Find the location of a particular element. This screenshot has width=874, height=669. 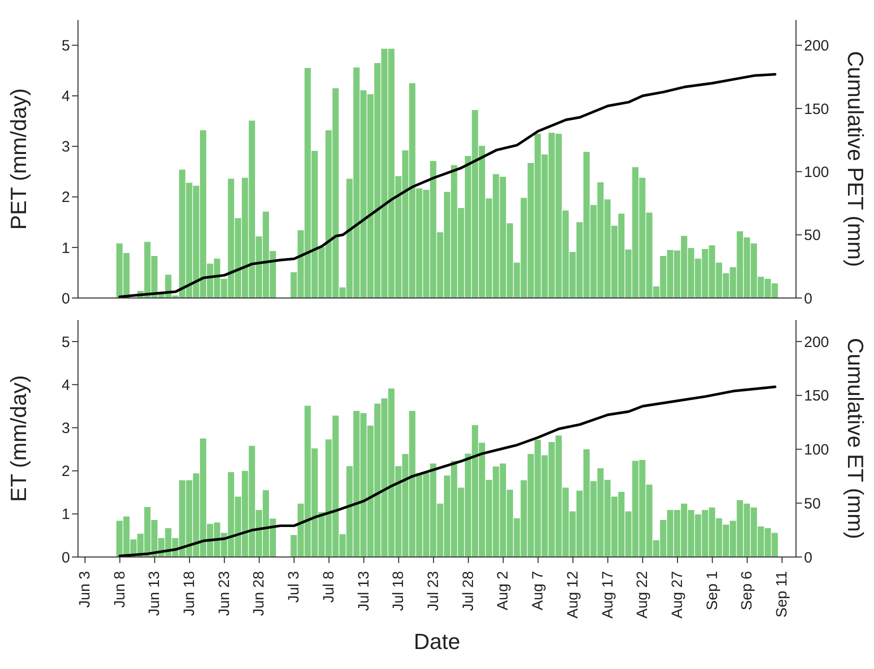

y-axis-title: ET (mm/day) is located at coordinates (18, 438).